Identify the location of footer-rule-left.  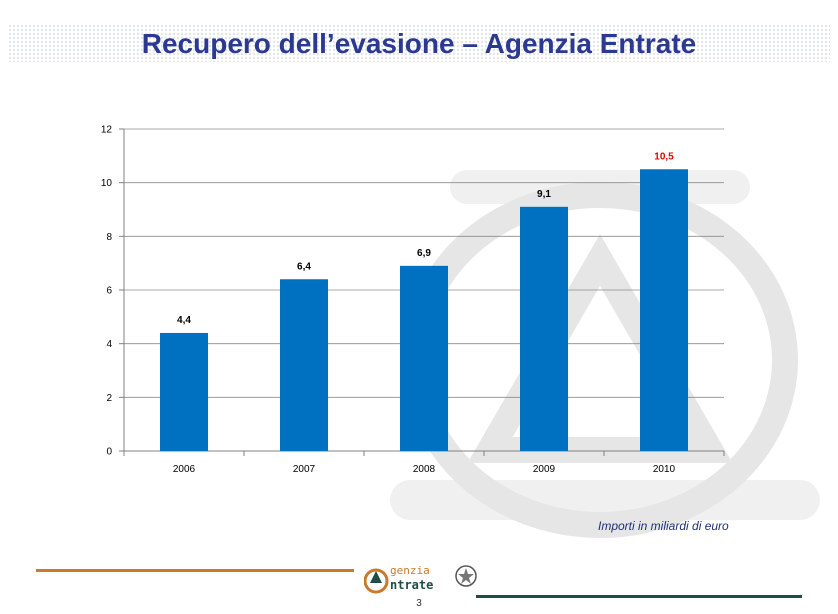
(195, 570).